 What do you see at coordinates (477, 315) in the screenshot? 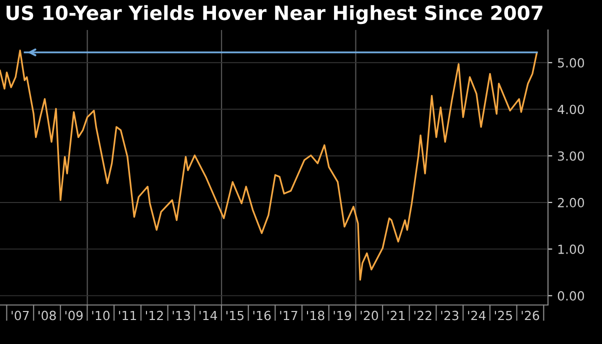
I see `x-tick-label: '24` at bounding box center [477, 315].